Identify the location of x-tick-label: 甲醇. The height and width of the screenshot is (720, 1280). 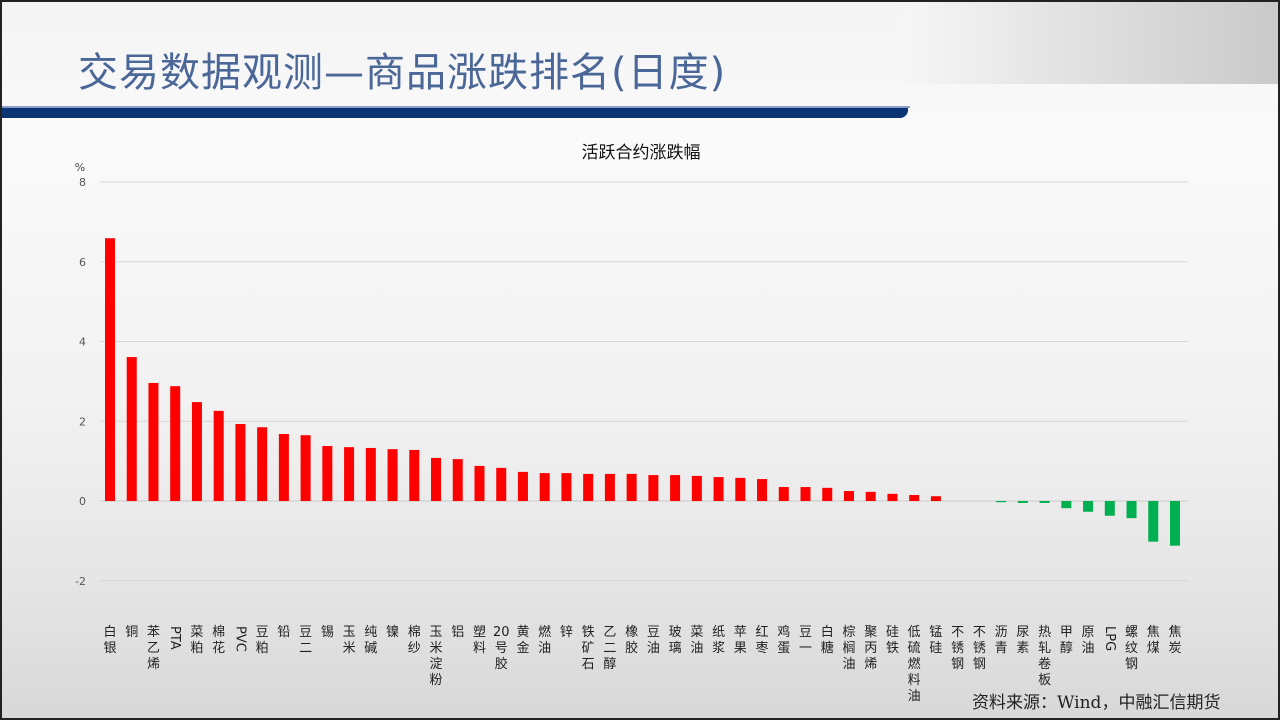
(1066, 640).